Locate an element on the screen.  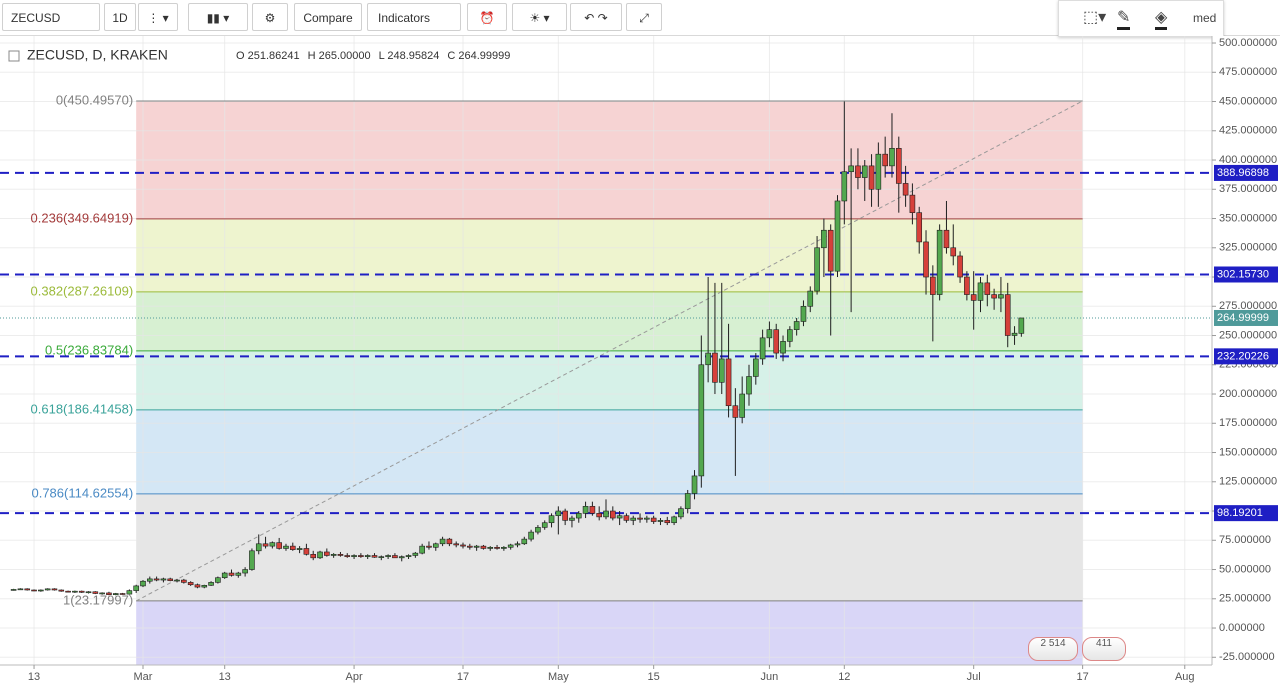
interval-button: 1D is located at coordinates (120, 17).